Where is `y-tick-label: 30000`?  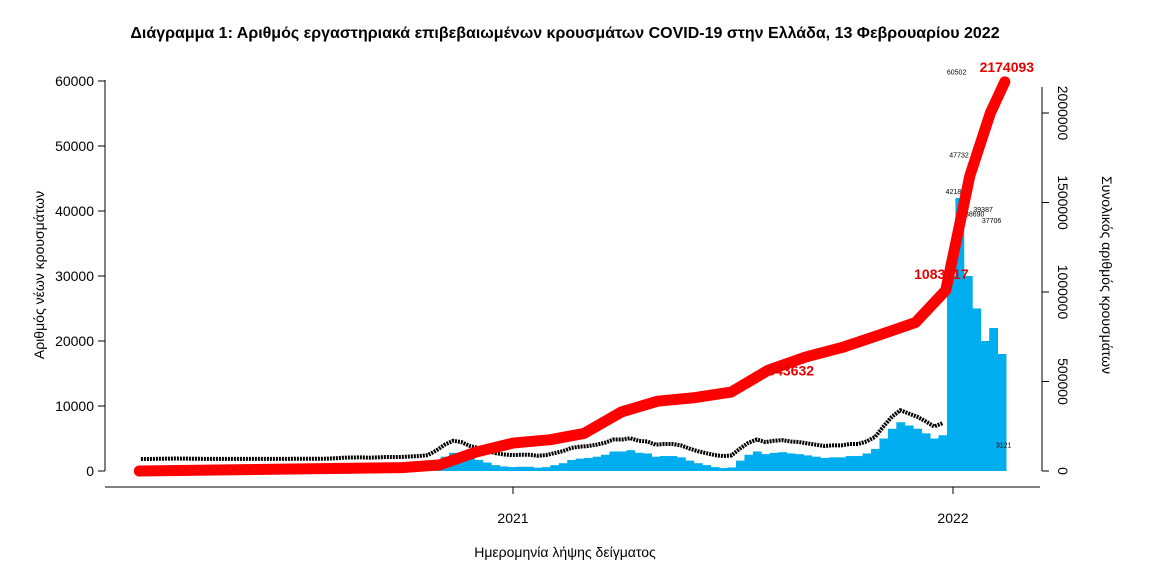
y-tick-label: 30000 is located at coordinates (74, 276).